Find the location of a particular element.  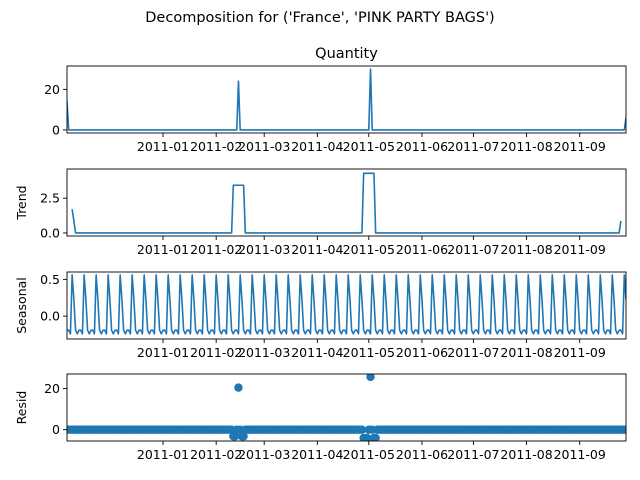

y-tick-label: 0.5 is located at coordinates (50, 279).